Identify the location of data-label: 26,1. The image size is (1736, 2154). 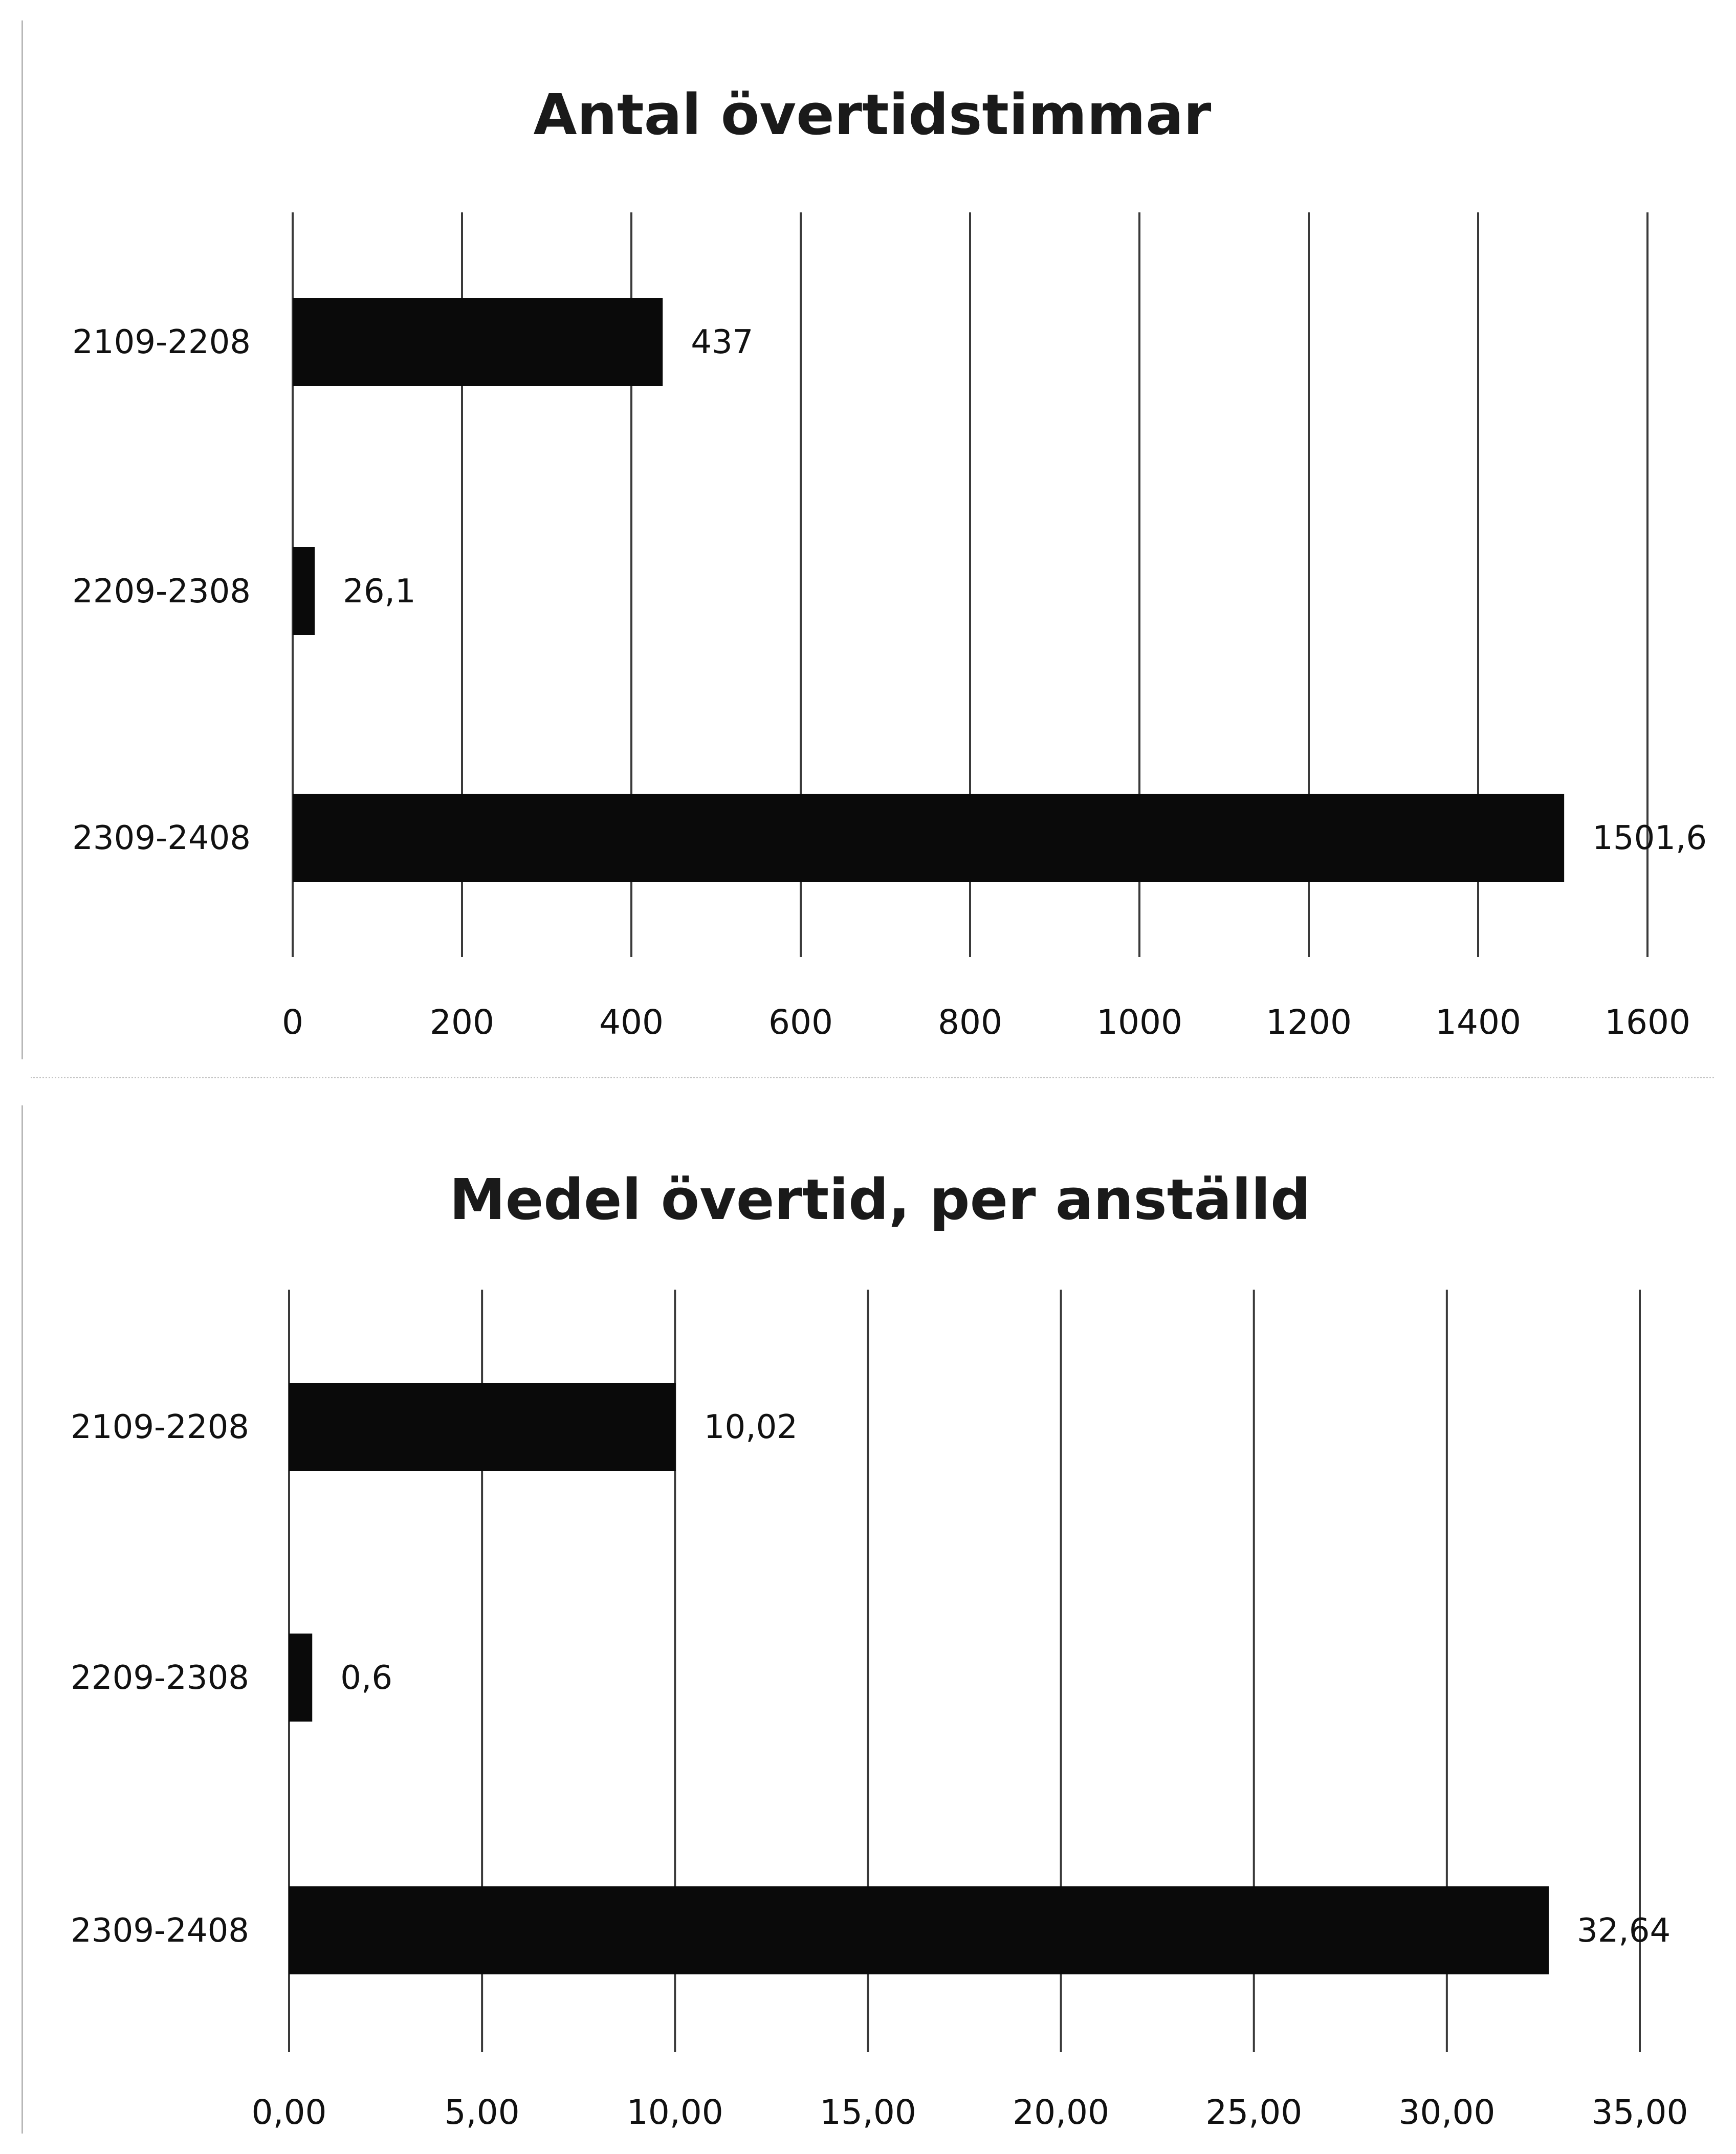
(379, 592).